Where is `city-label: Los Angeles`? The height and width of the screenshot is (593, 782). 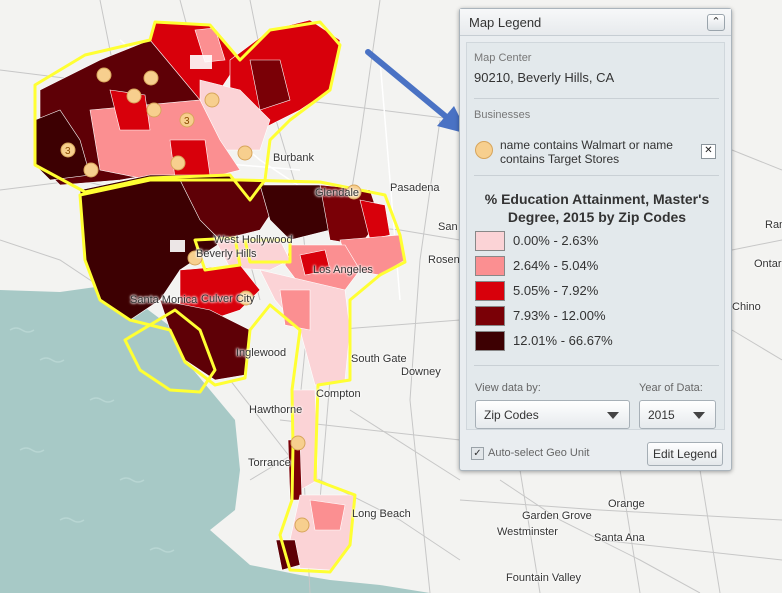
city-label: Los Angeles is located at coordinates (343, 270).